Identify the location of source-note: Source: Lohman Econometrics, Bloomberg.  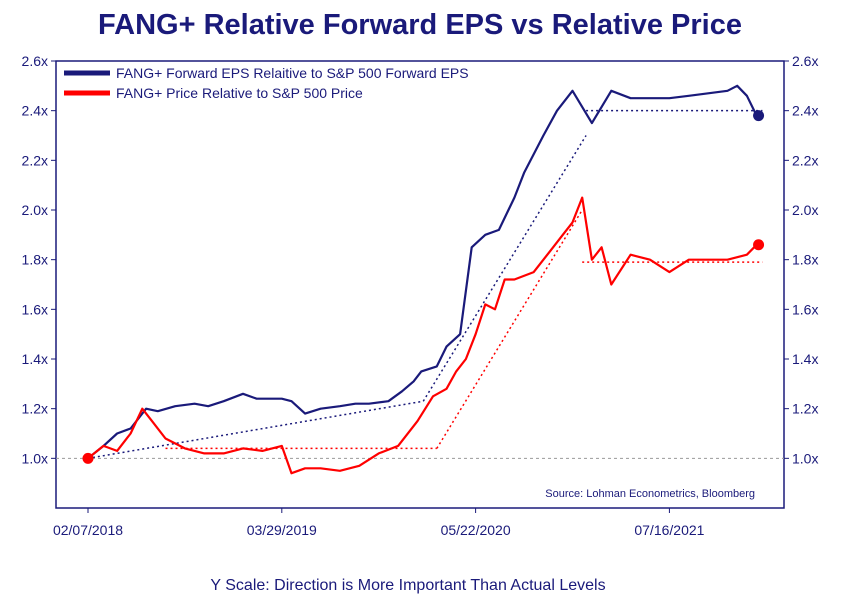
(650, 494).